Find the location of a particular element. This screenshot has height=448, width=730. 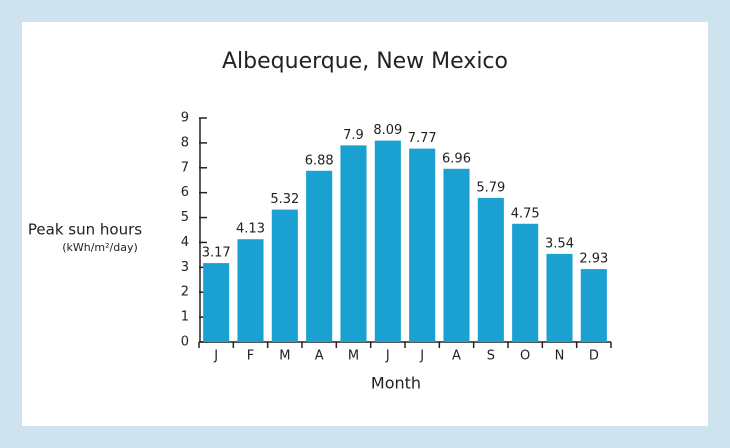

y-axis-sublabel: (kWh/m²/day) is located at coordinates (100, 247).